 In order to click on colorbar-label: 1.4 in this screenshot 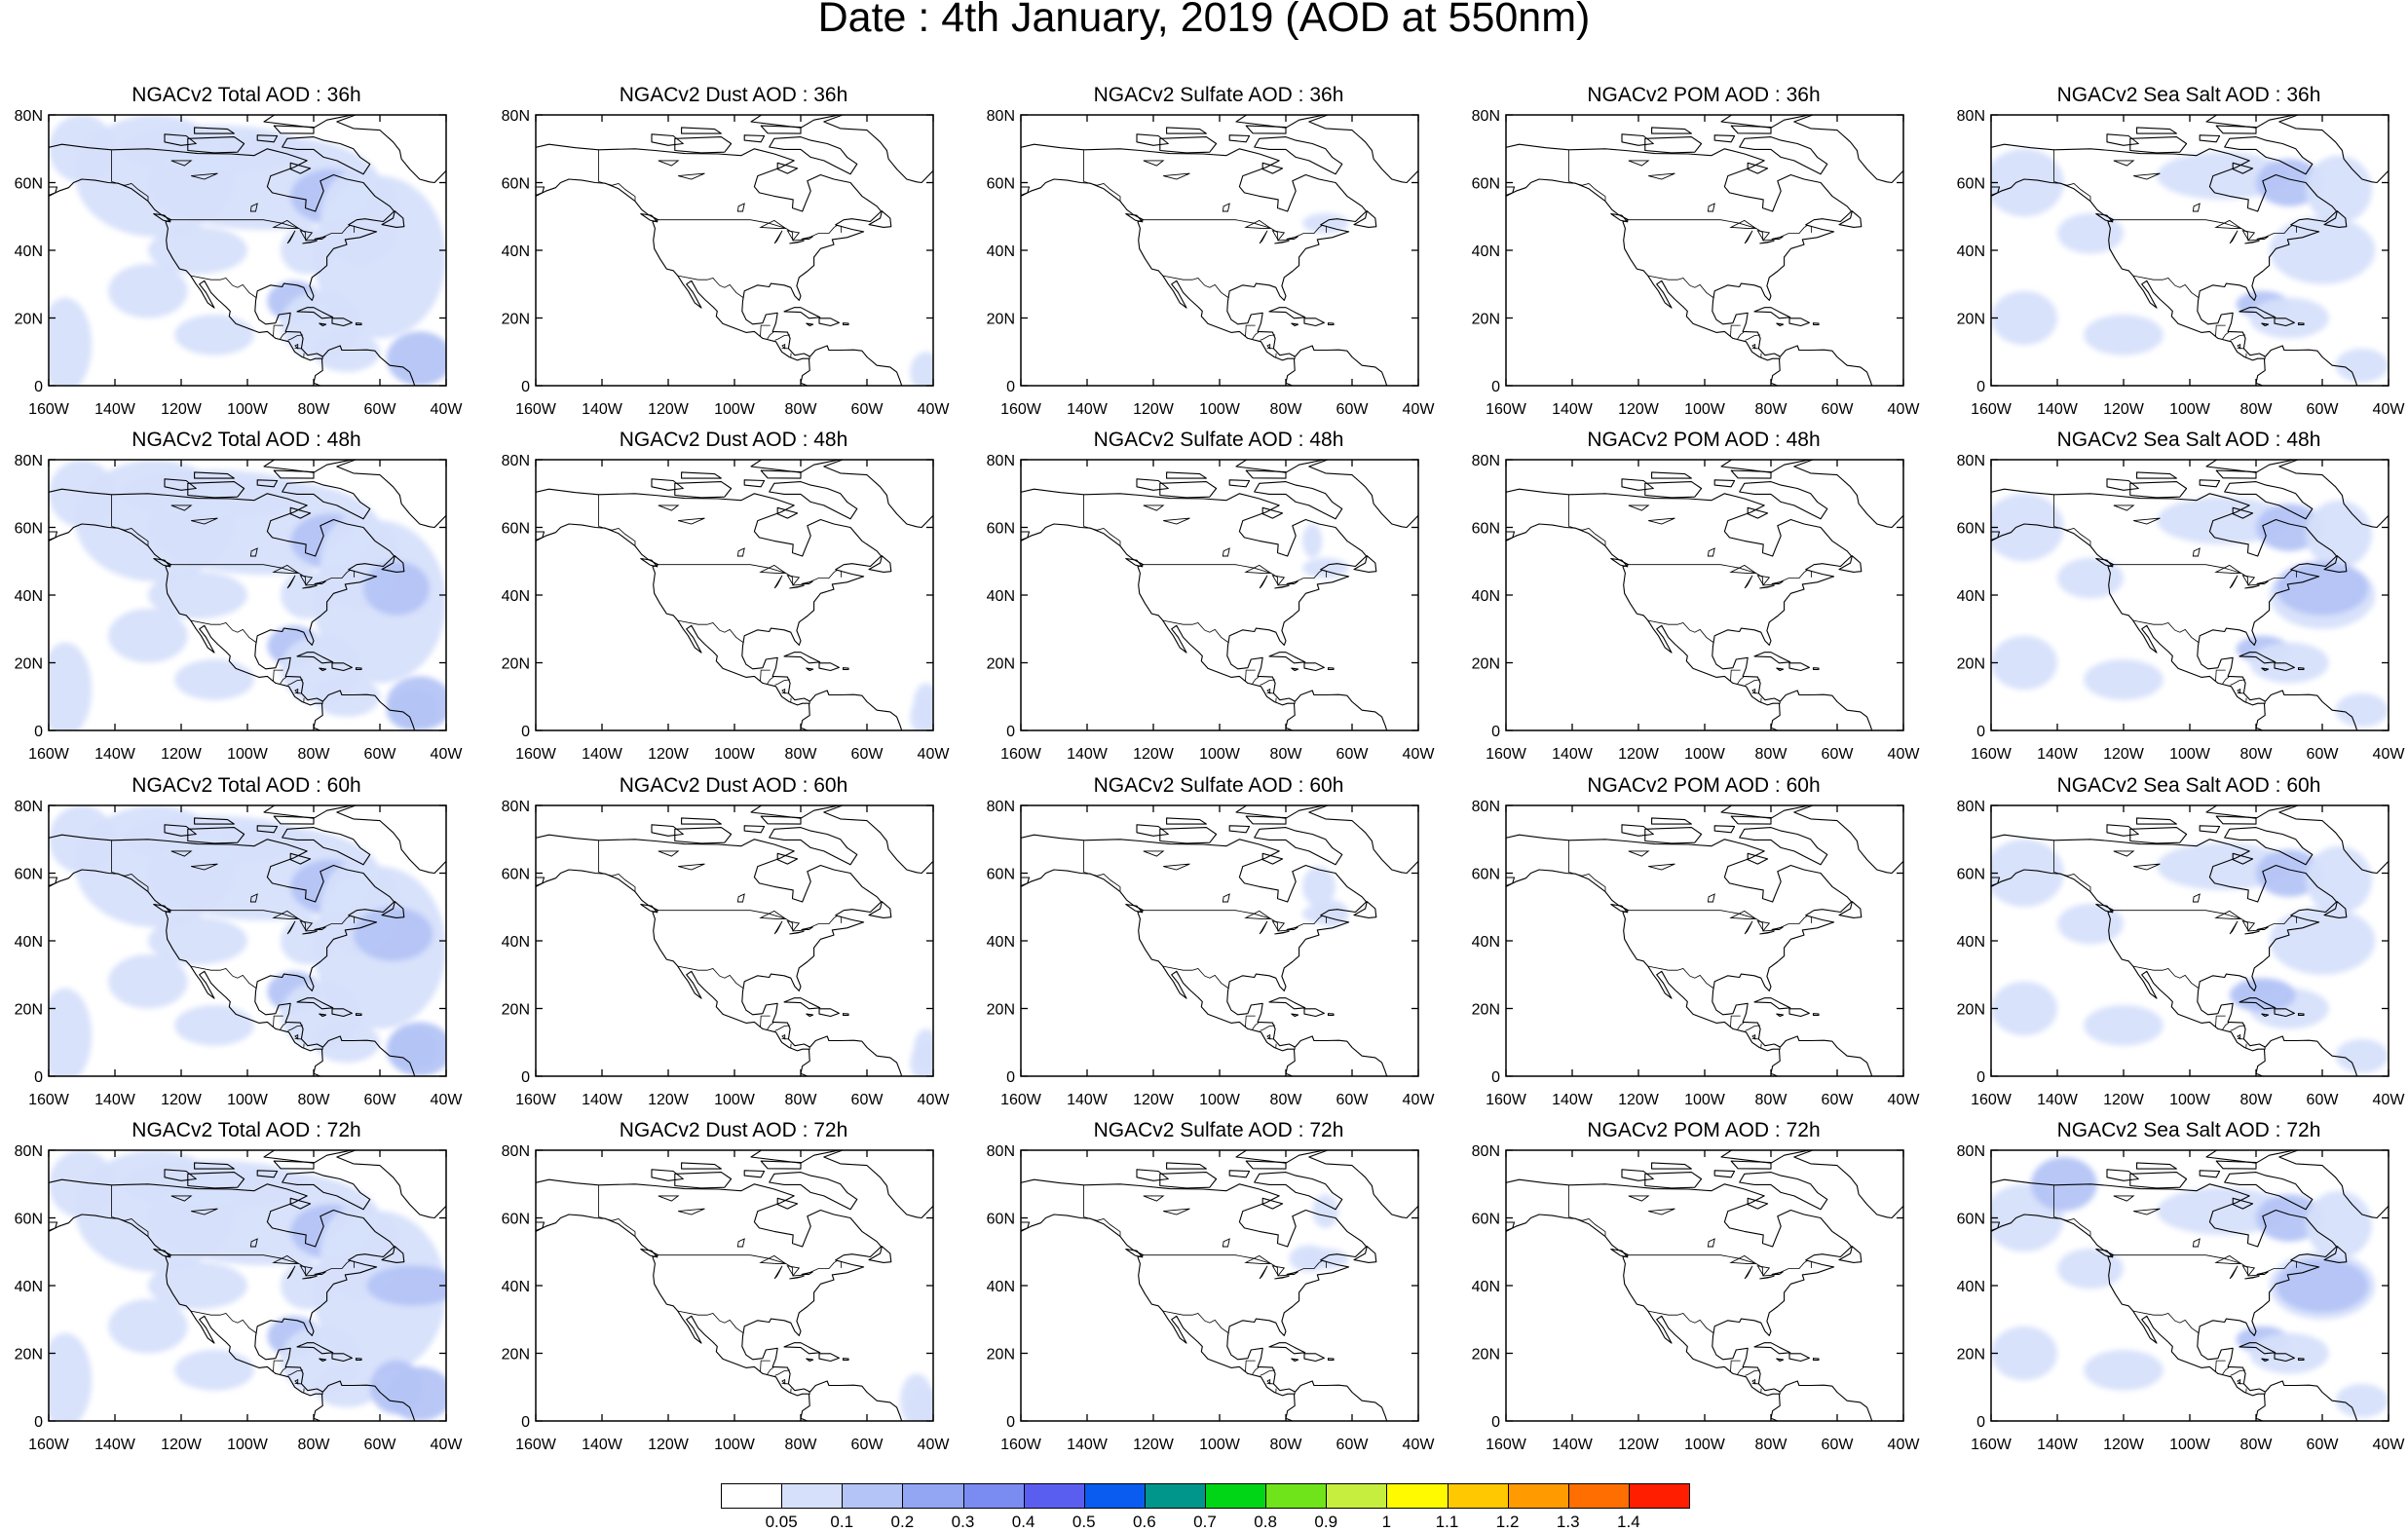, I will do `click(1628, 1522)`.